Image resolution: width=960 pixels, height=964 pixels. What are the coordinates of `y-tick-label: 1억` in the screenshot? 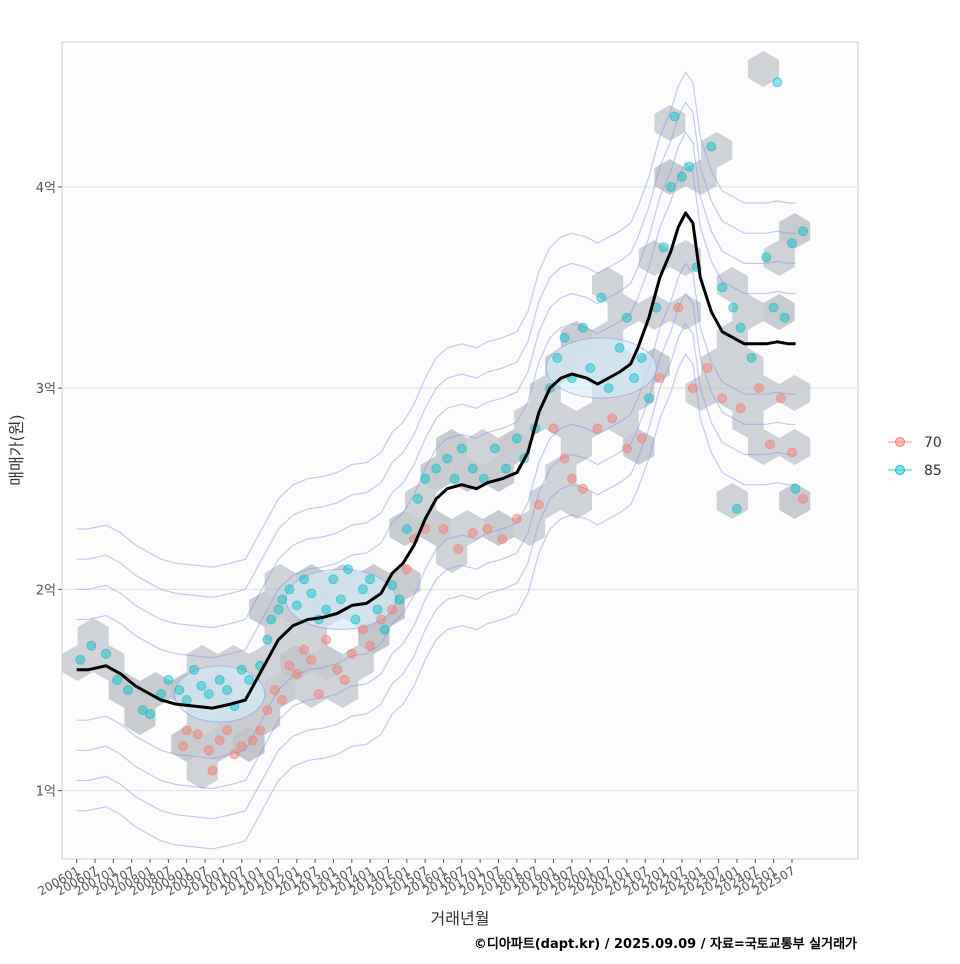 It's located at (46, 792).